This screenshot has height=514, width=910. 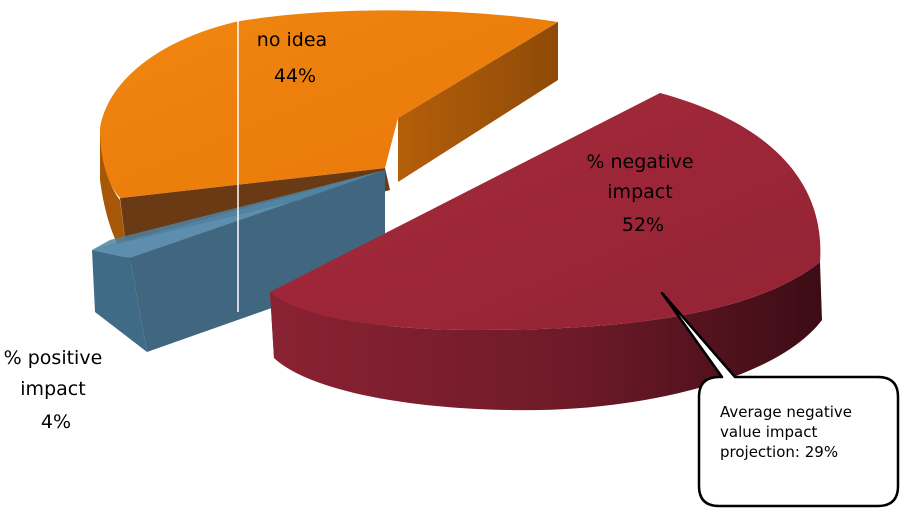 I want to click on label-negative-line-2: impact, so click(x=639, y=192).